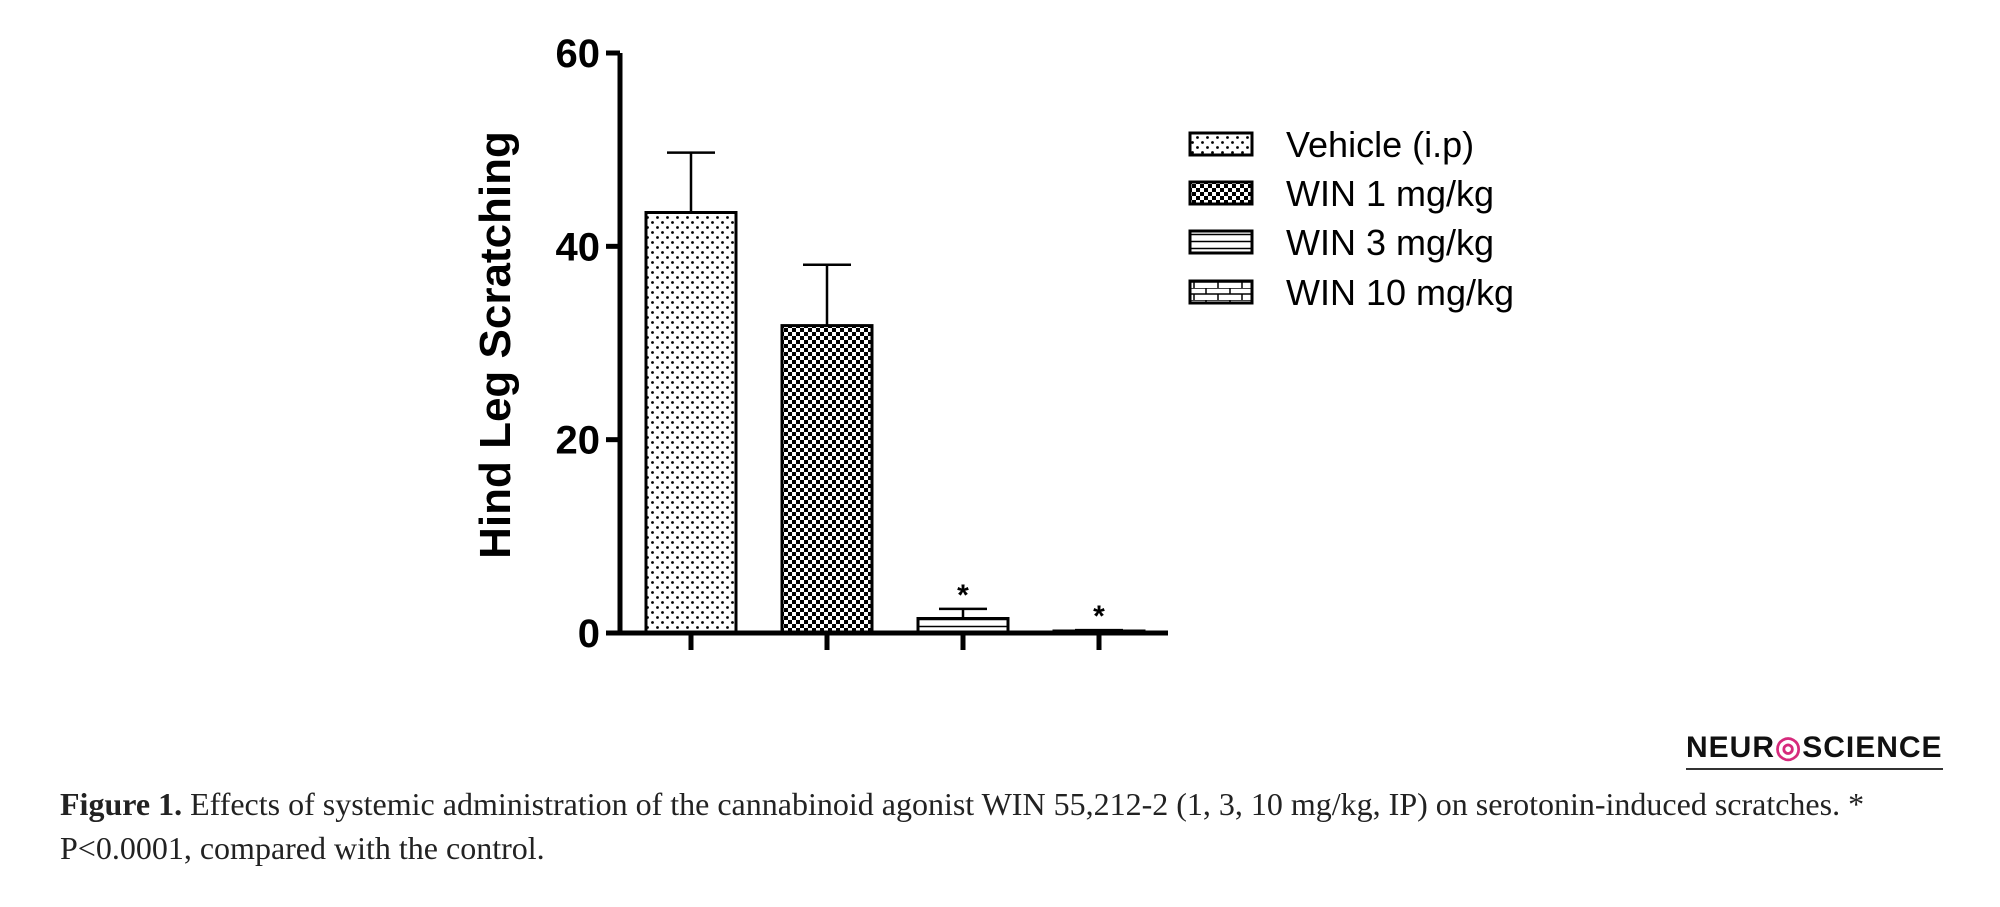 This screenshot has width=2000, height=907. I want to click on y-axis-ticks: 0 20 40 60, so click(588, 344).